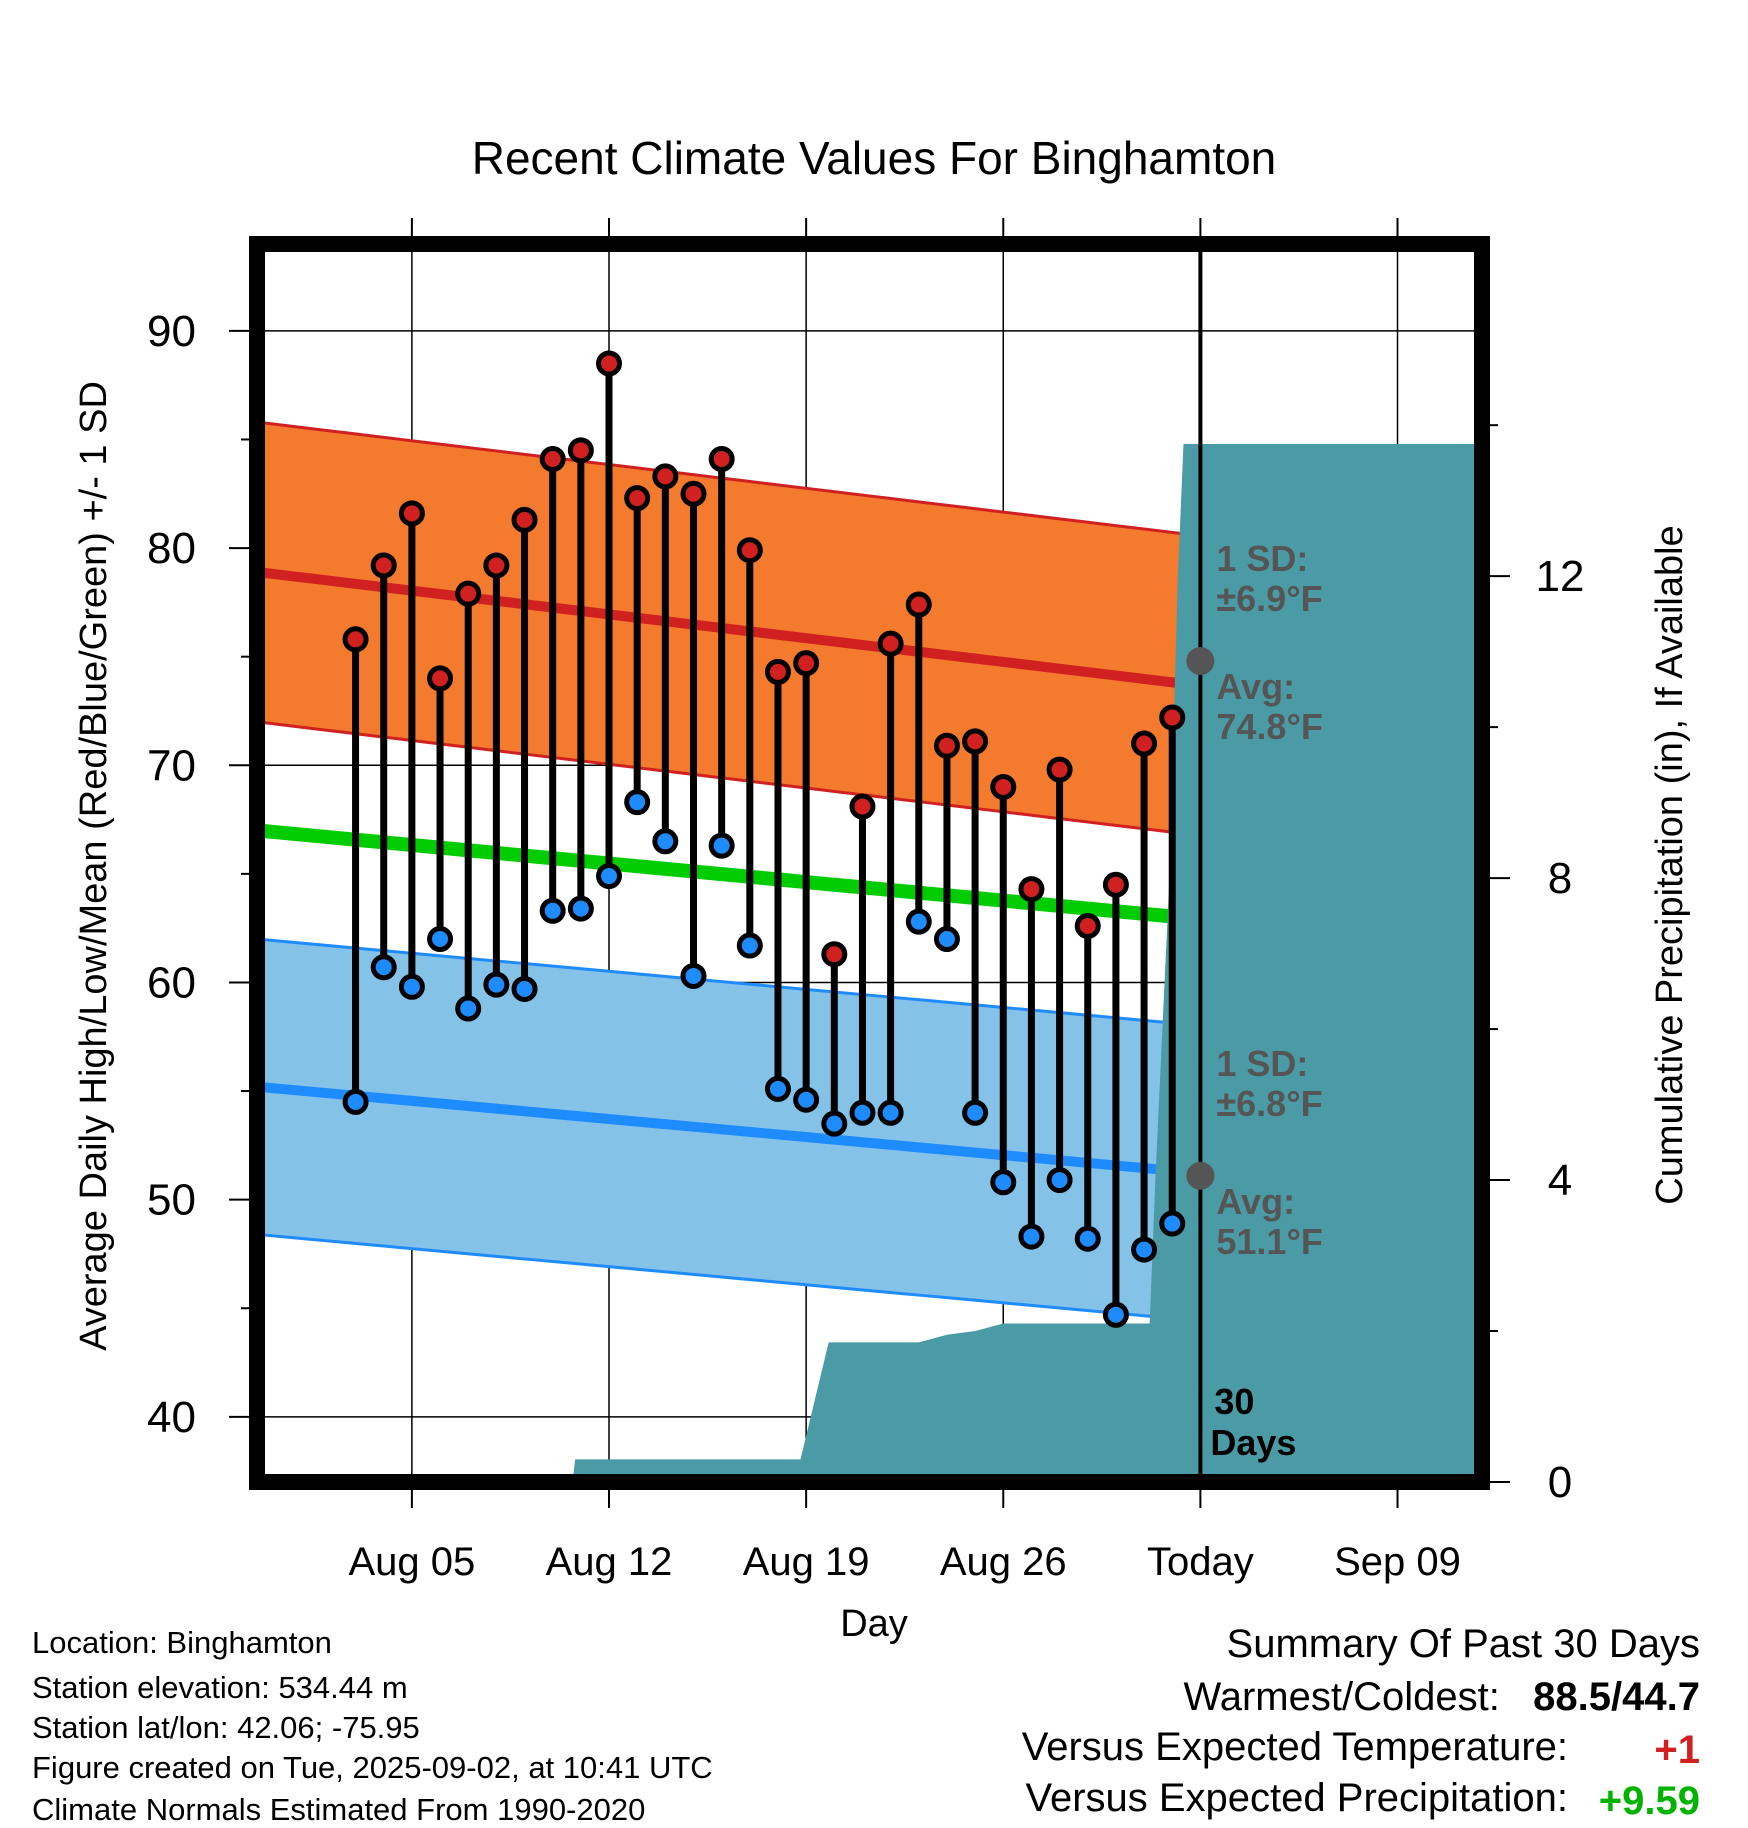 The width and height of the screenshot is (1748, 1828). Describe the element at coordinates (1677, 1750) in the screenshot. I see `temp-value: +1` at that location.